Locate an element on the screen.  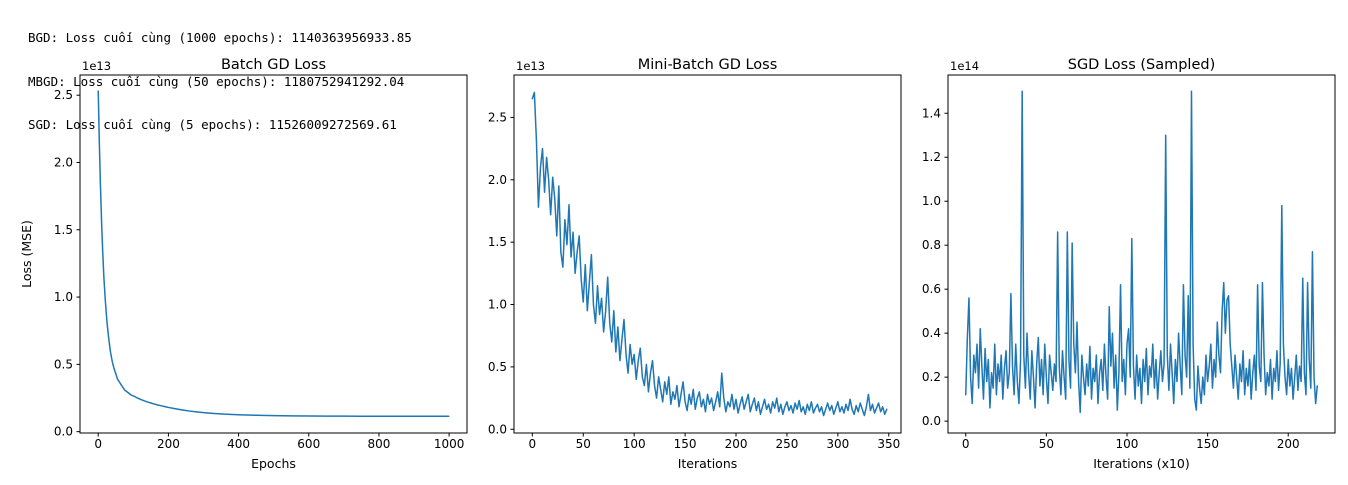
x-tick-label: 1000 is located at coordinates (449, 444).